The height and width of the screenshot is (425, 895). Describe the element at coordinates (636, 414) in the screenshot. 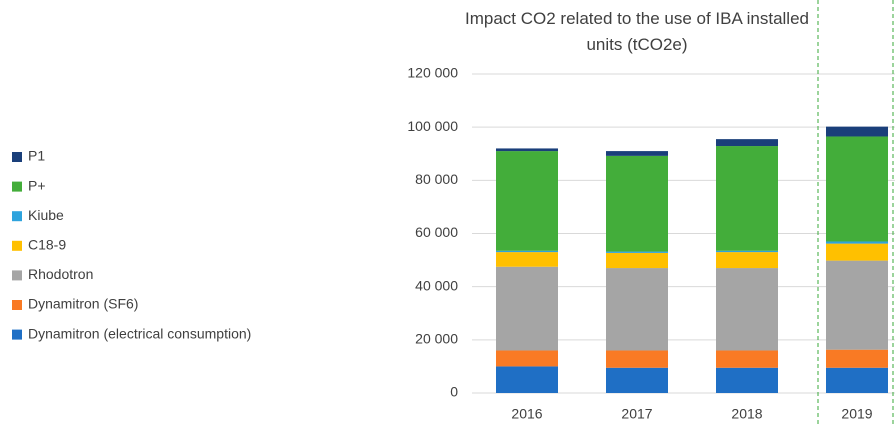

I see `x-tick-label: 2017` at that location.